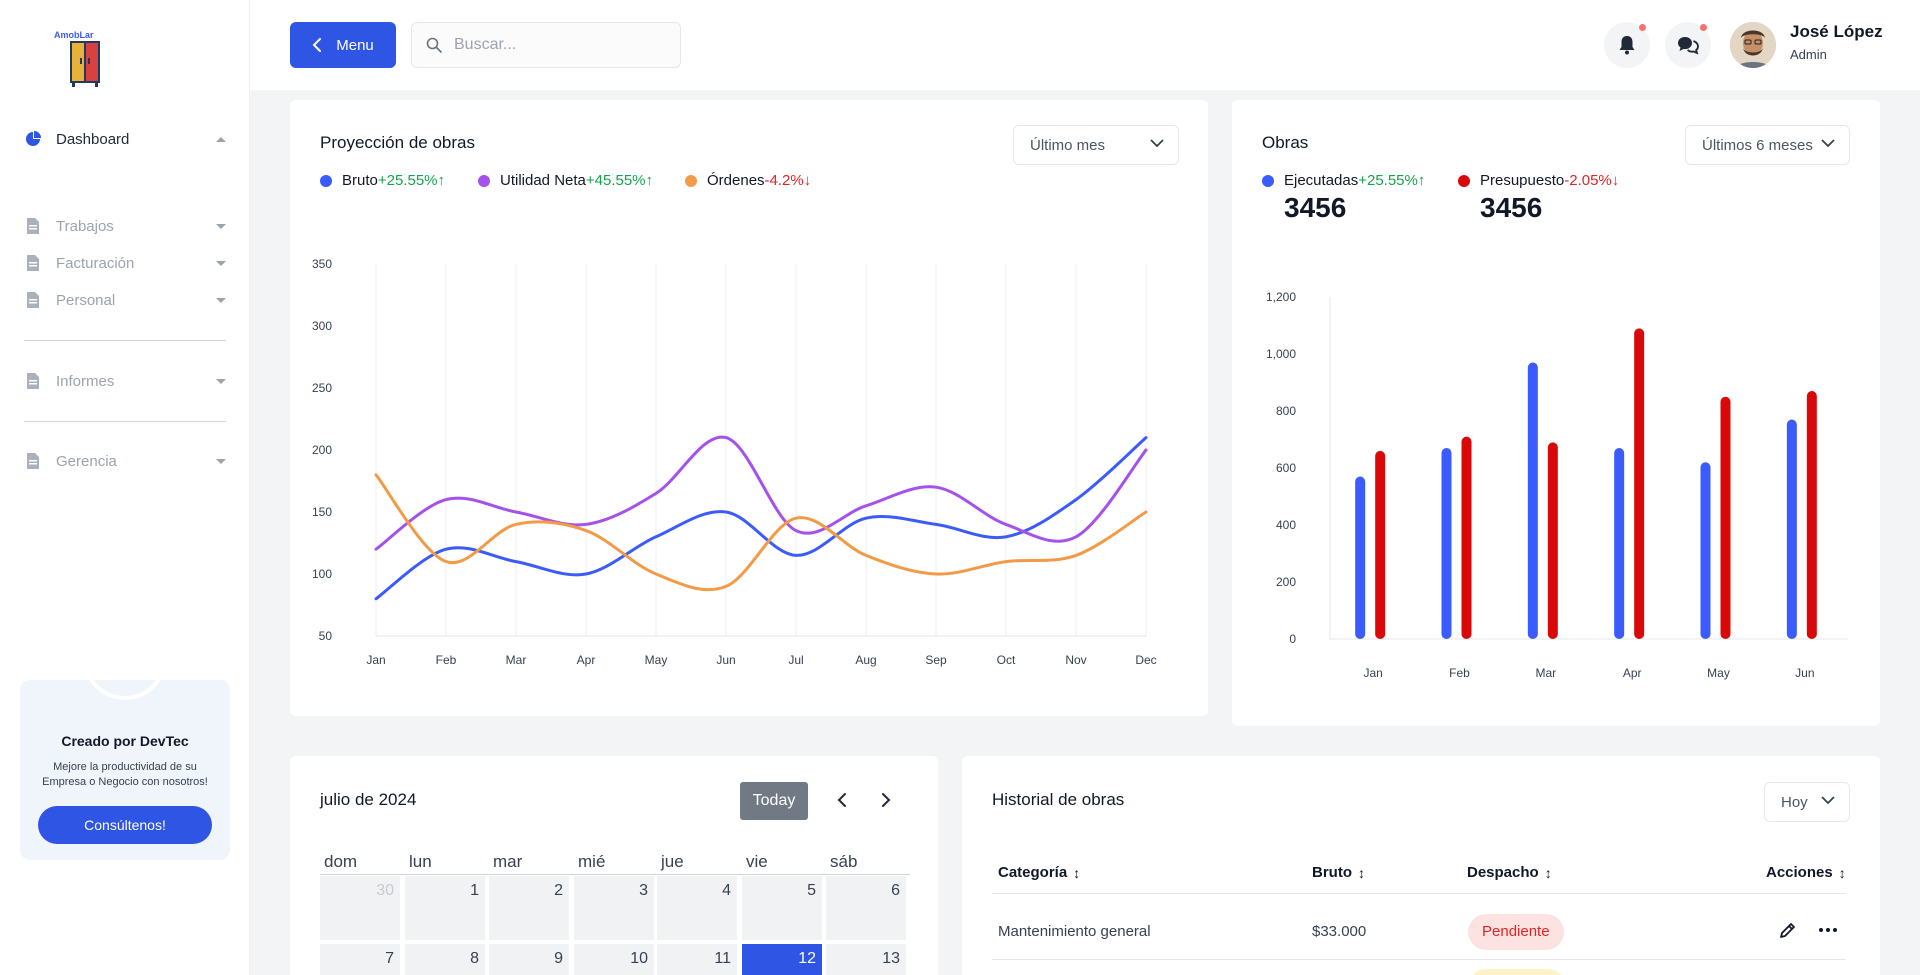  I want to click on obras-period-select: Últimos 6 meses, so click(1767, 145).